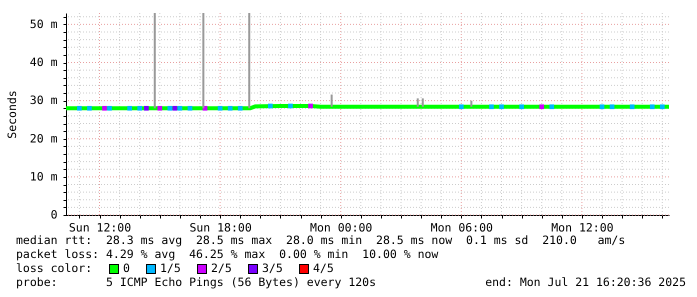 This screenshot has height=297, width=697. What do you see at coordinates (44, 138) in the screenshot?
I see `y-tick-label: 20 m` at bounding box center [44, 138].